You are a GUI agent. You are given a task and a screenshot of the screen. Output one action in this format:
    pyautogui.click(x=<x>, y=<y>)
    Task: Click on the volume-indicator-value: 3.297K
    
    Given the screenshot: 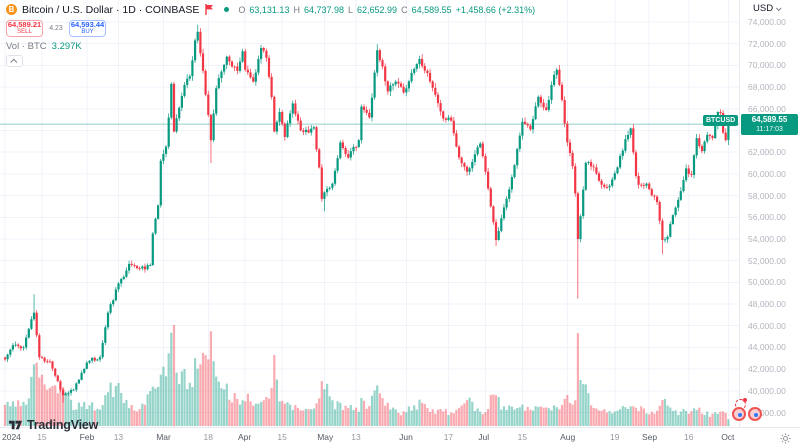 What is the action you would take?
    pyautogui.click(x=66, y=46)
    